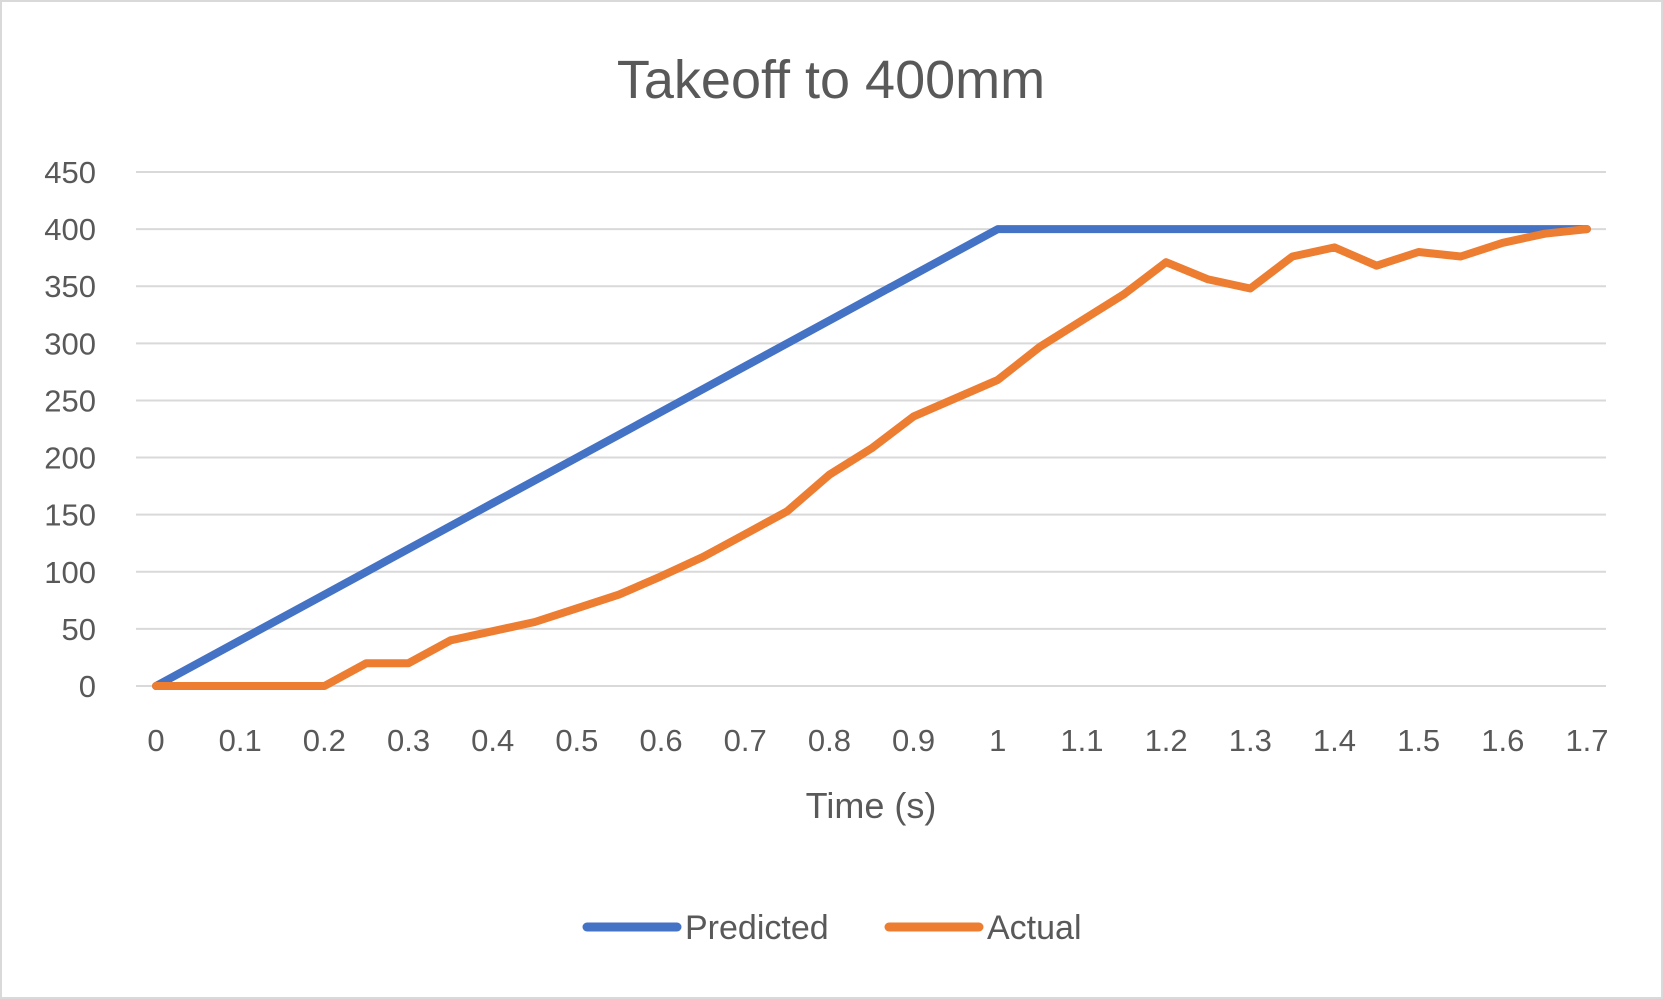  What do you see at coordinates (408, 740) in the screenshot?
I see `x-tick-label: 0.3` at bounding box center [408, 740].